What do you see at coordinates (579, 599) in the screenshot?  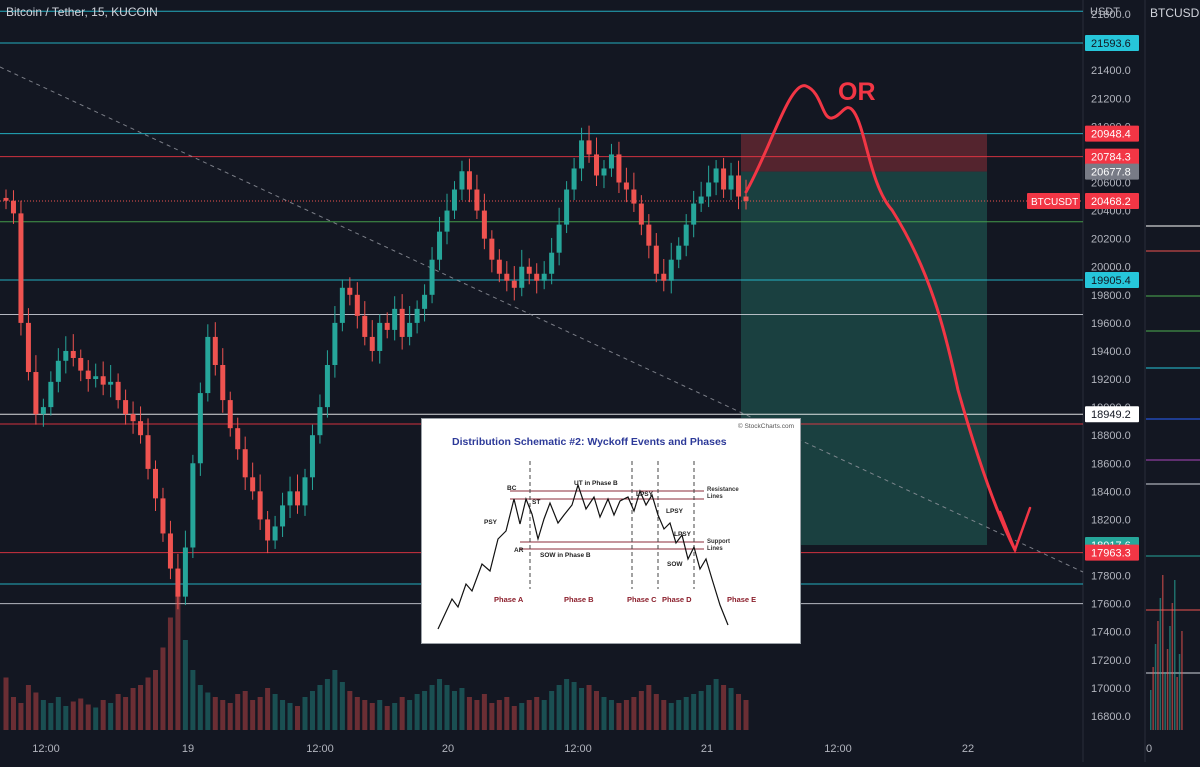 I see `phase-b: Phase B` at bounding box center [579, 599].